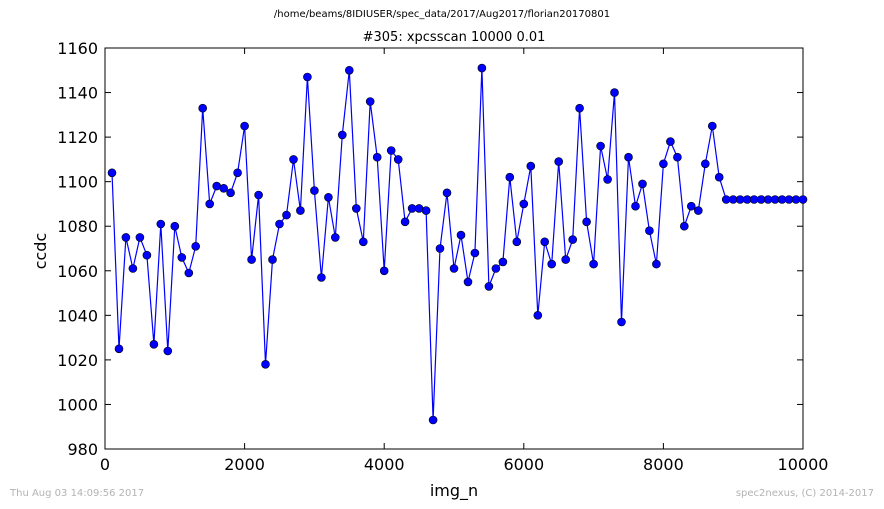 This screenshot has height=509, width=884. What do you see at coordinates (77, 271) in the screenshot?
I see `y-tick-label: 1060` at bounding box center [77, 271].